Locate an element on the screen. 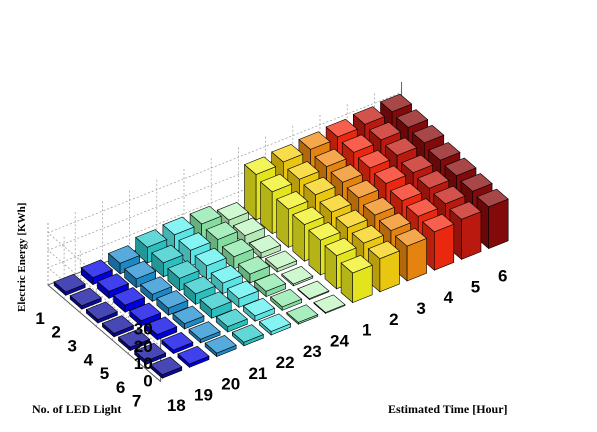 The height and width of the screenshot is (432, 597). x-tick-label: 6 is located at coordinates (502, 276).